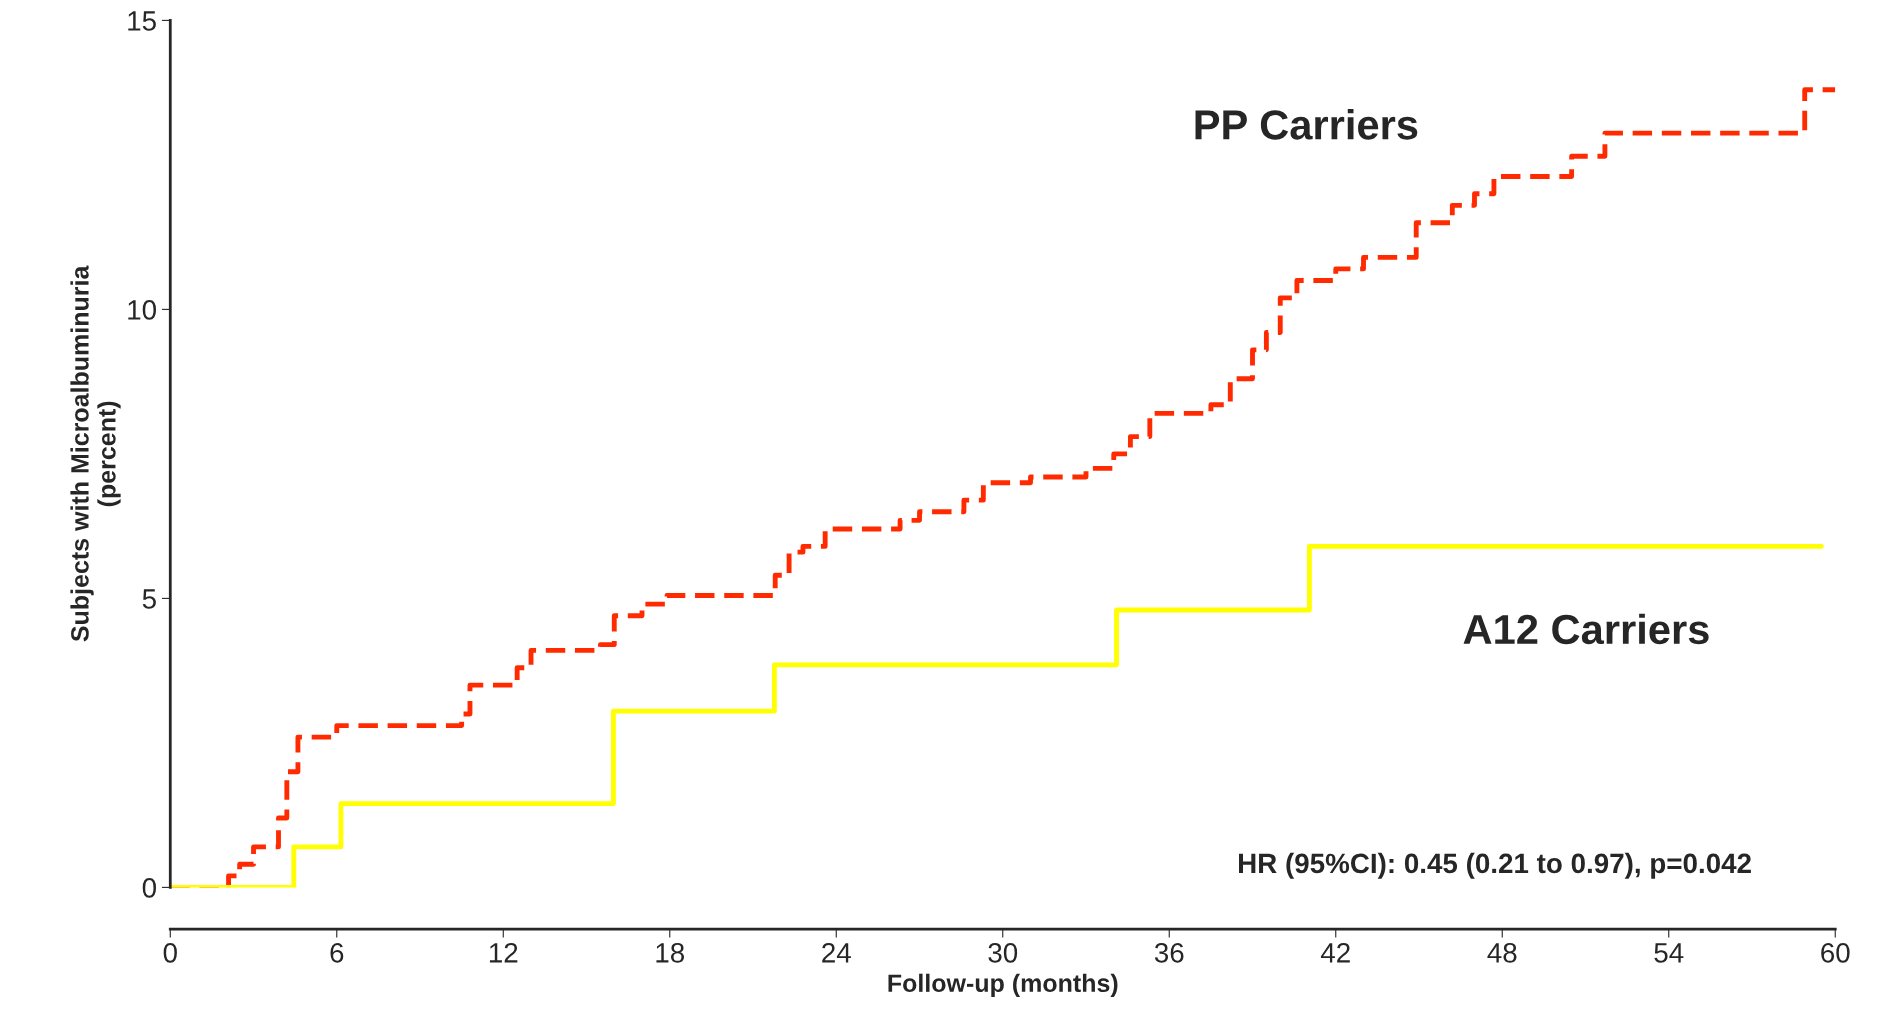 This screenshot has width=1892, height=1020. Describe the element at coordinates (503, 952) in the screenshot. I see `x-tick-label: 12` at that location.